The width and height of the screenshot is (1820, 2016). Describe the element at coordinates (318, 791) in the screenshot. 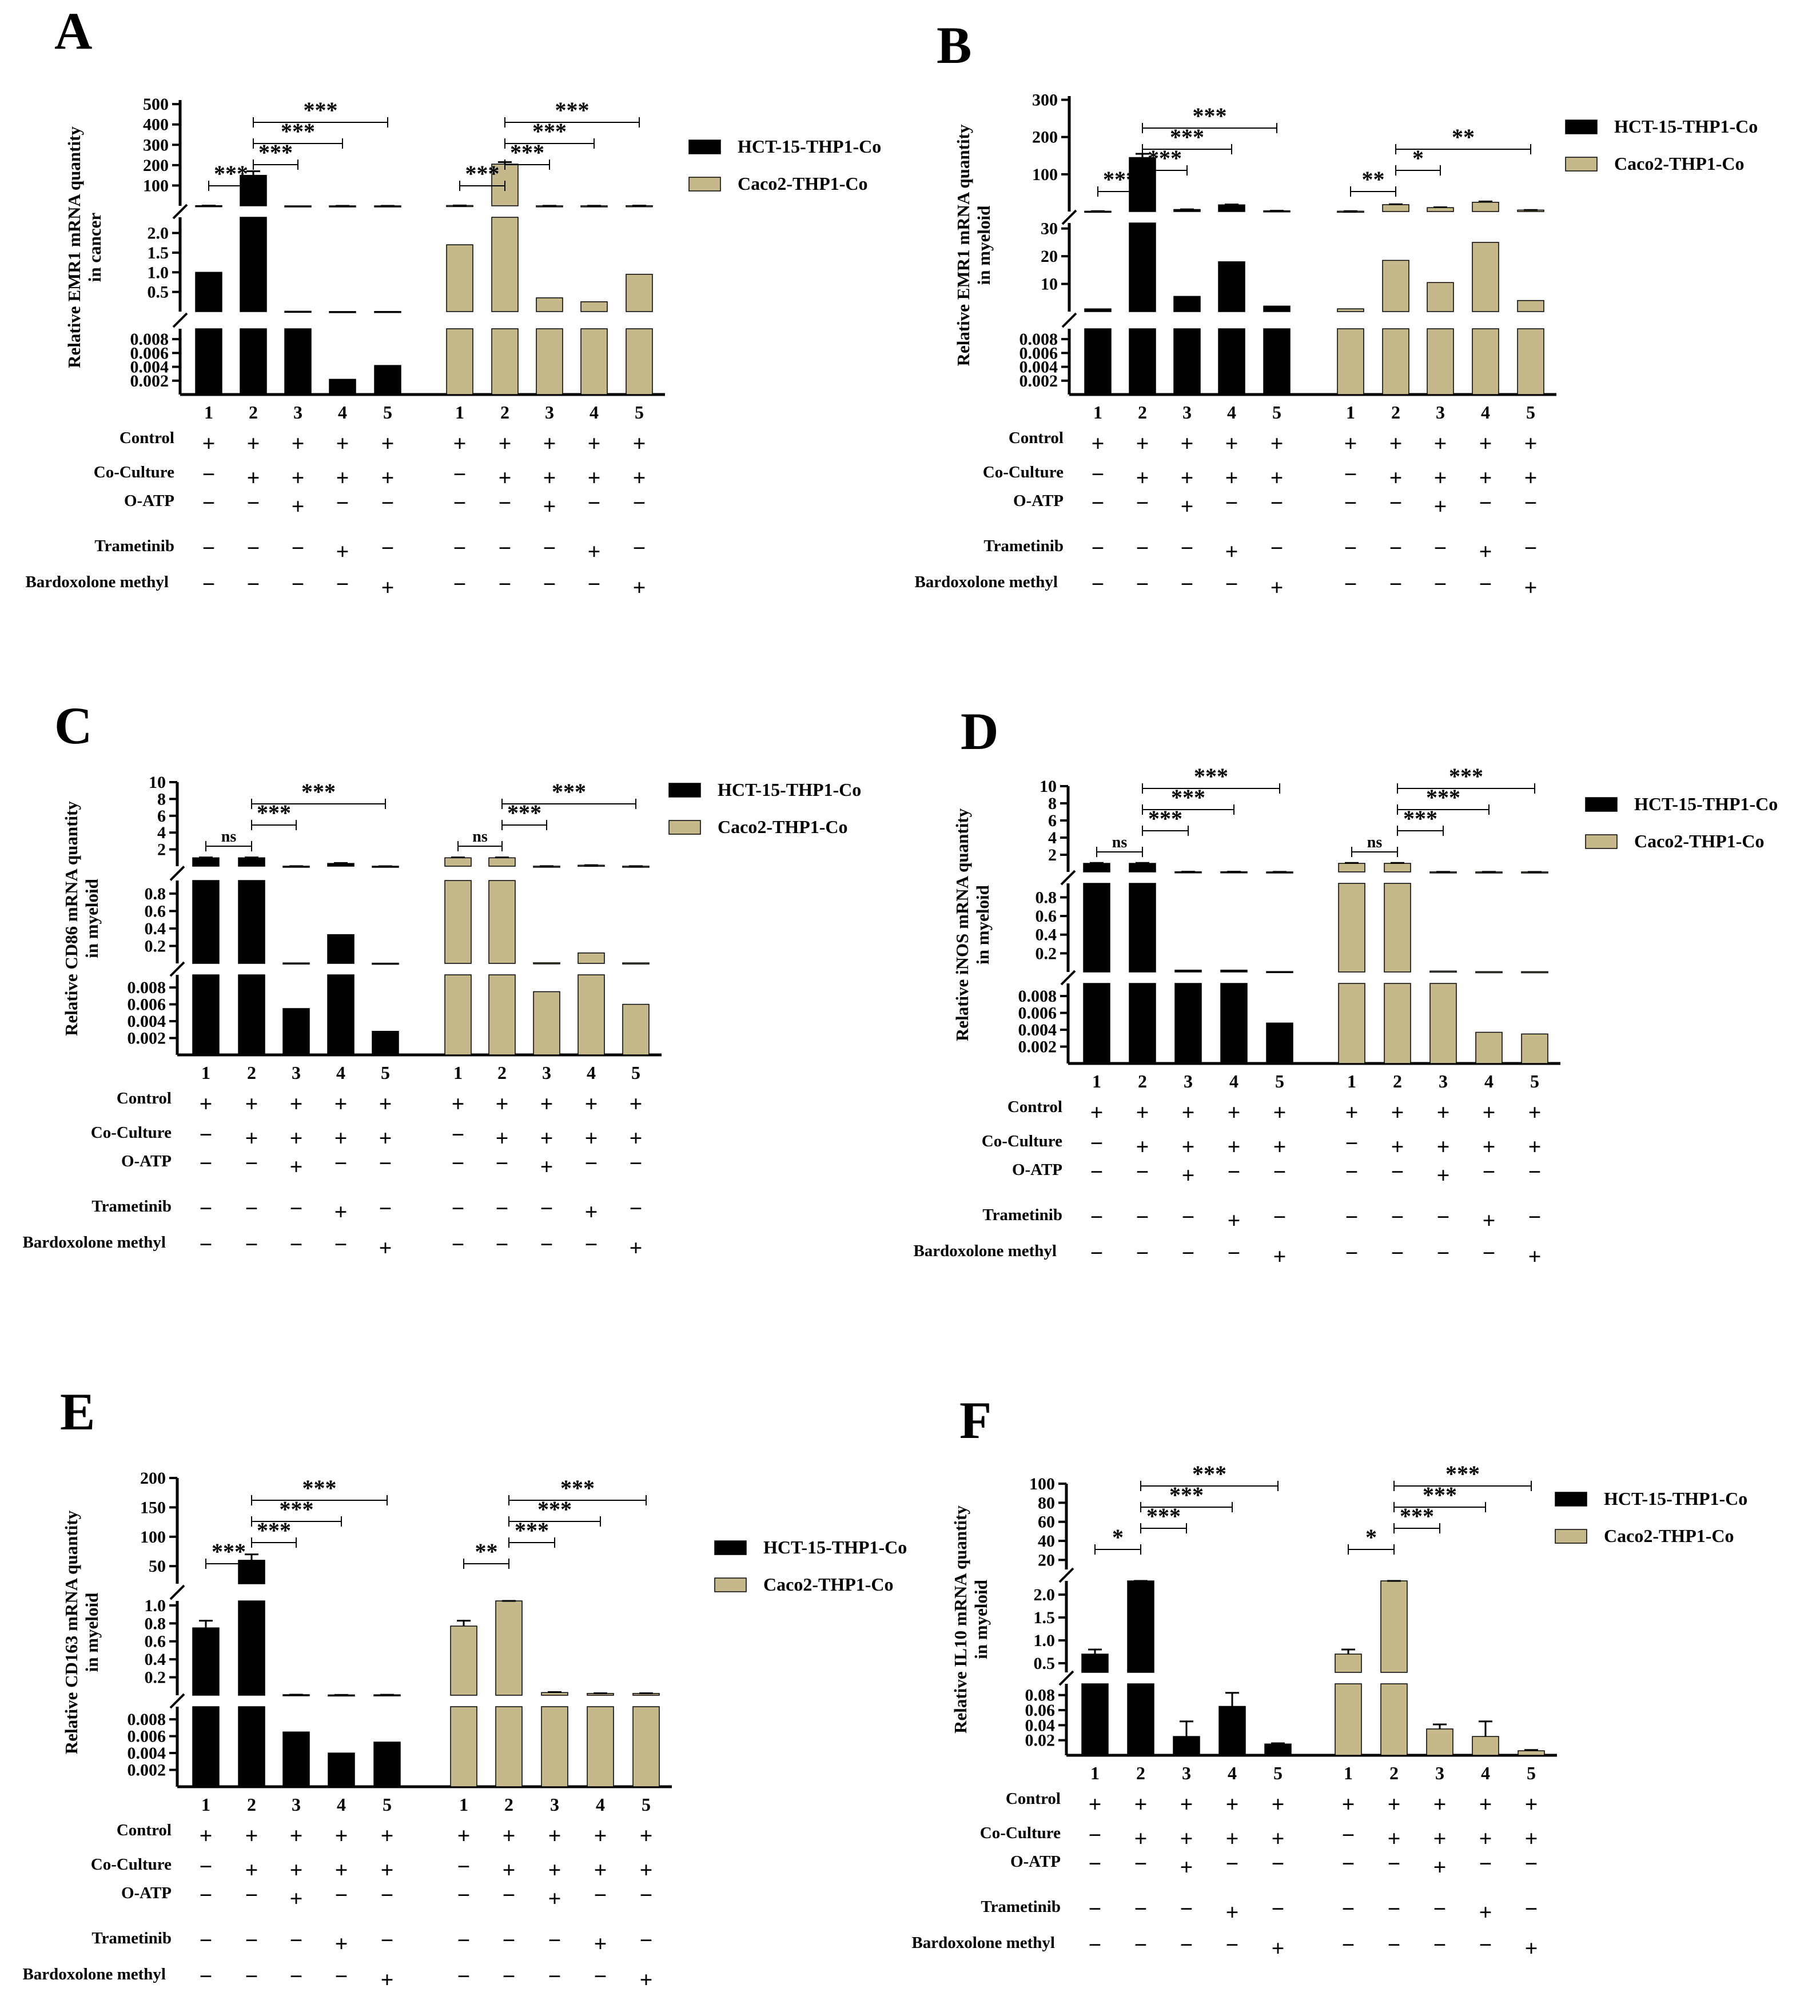

I see `significance-label: ***` at that location.